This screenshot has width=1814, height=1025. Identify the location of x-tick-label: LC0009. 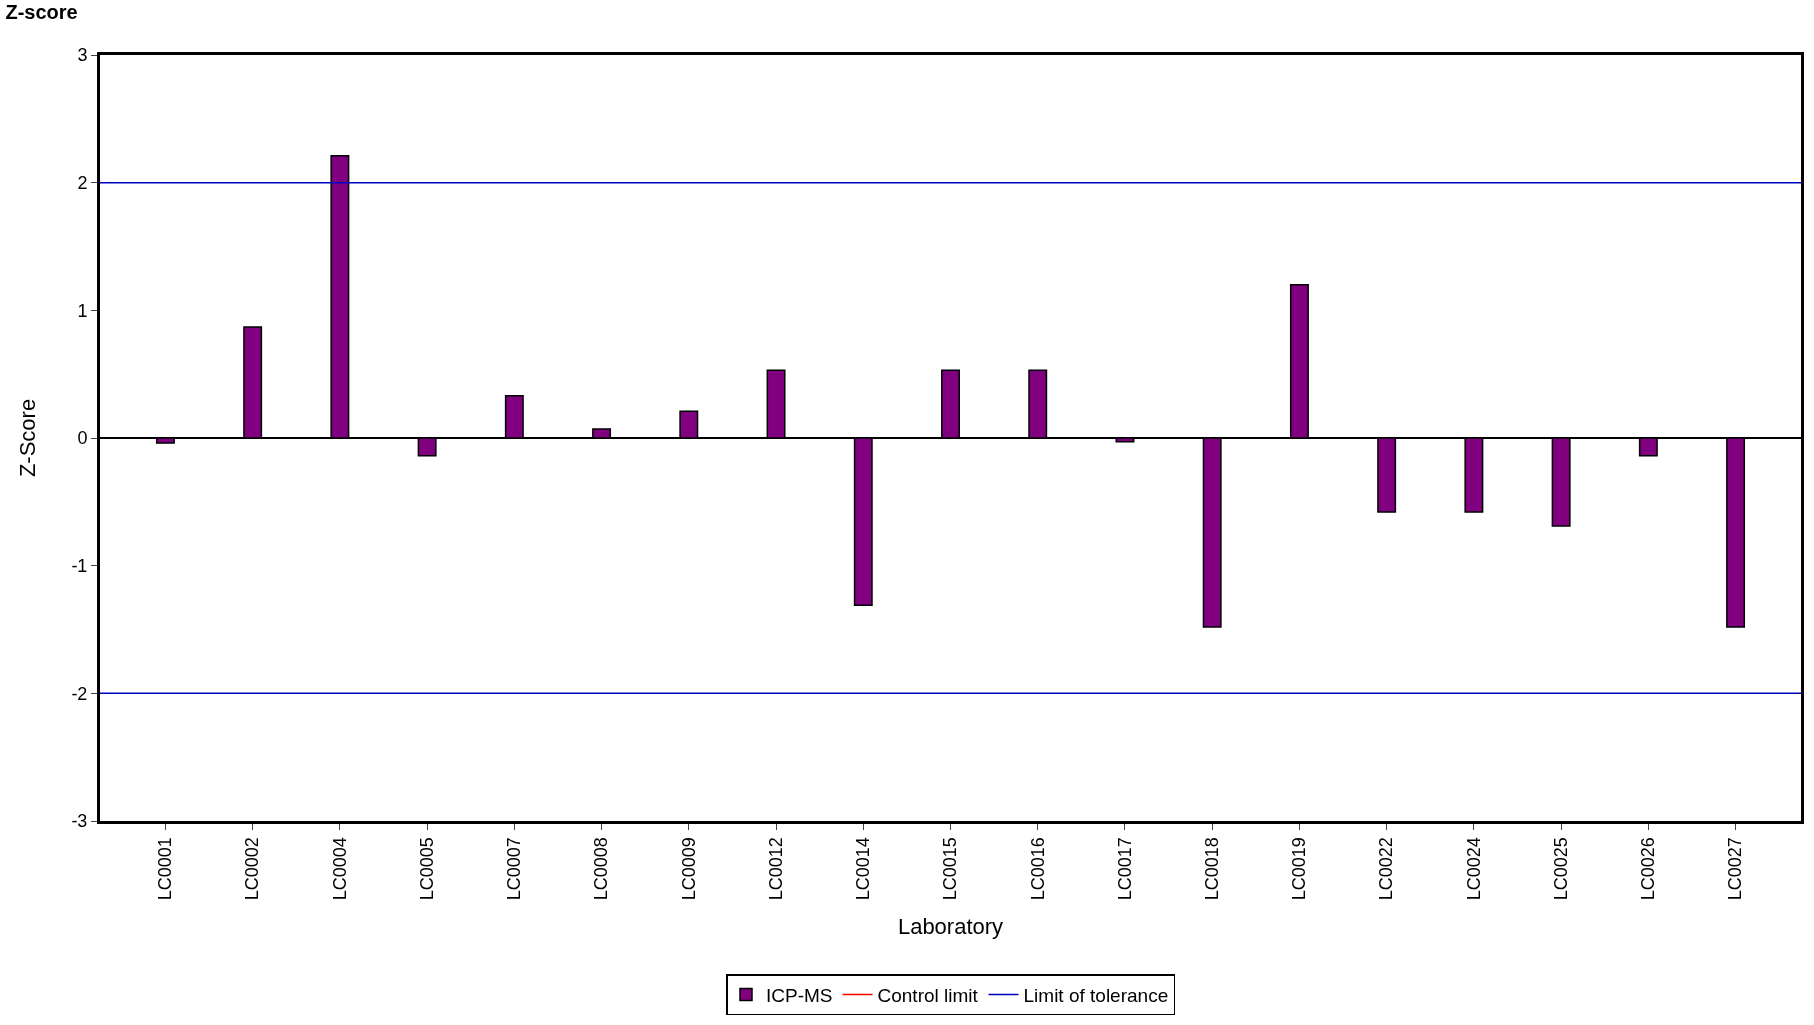
(688, 869).